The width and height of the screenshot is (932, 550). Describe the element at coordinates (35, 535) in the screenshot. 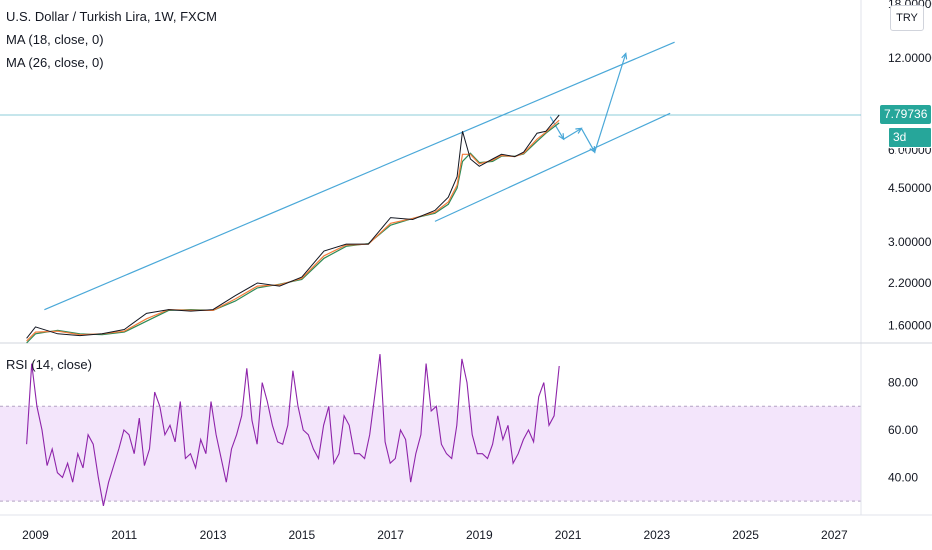

I see `time-tick-label: 2009` at that location.